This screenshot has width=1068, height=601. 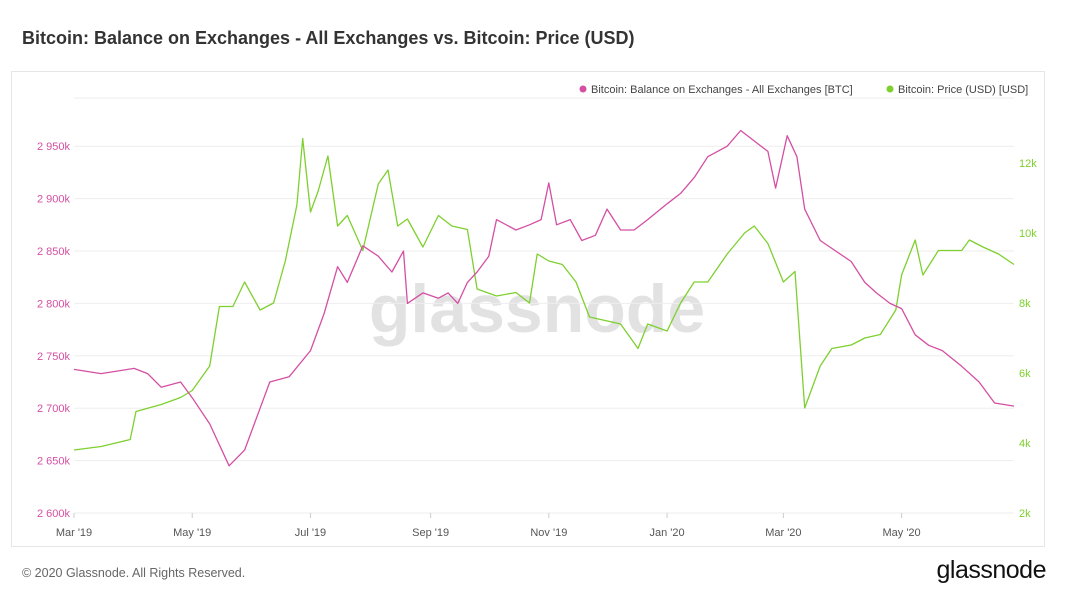 I want to click on x-tick-label: May '19, so click(x=192, y=533).